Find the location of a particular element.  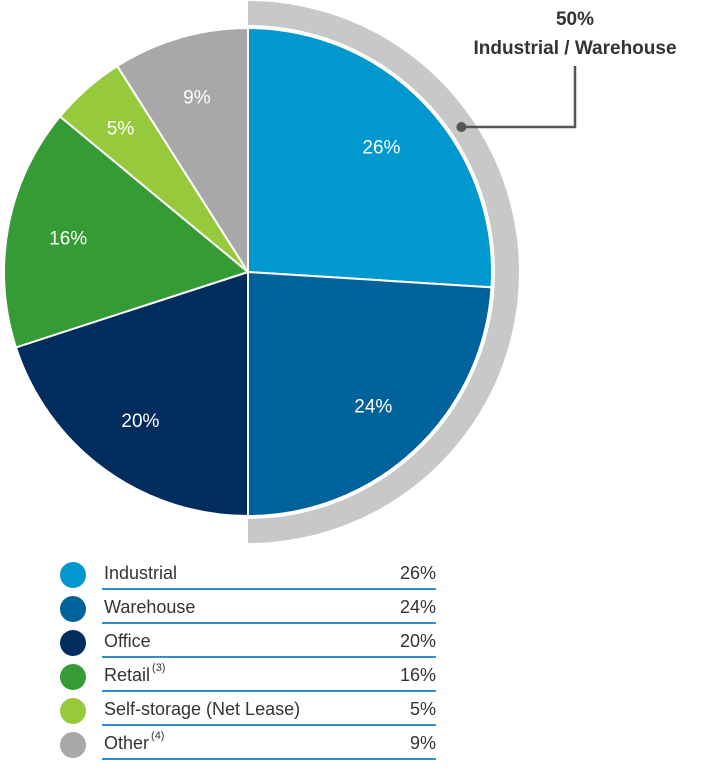

legend-label: Warehouse is located at coordinates (149, 607).